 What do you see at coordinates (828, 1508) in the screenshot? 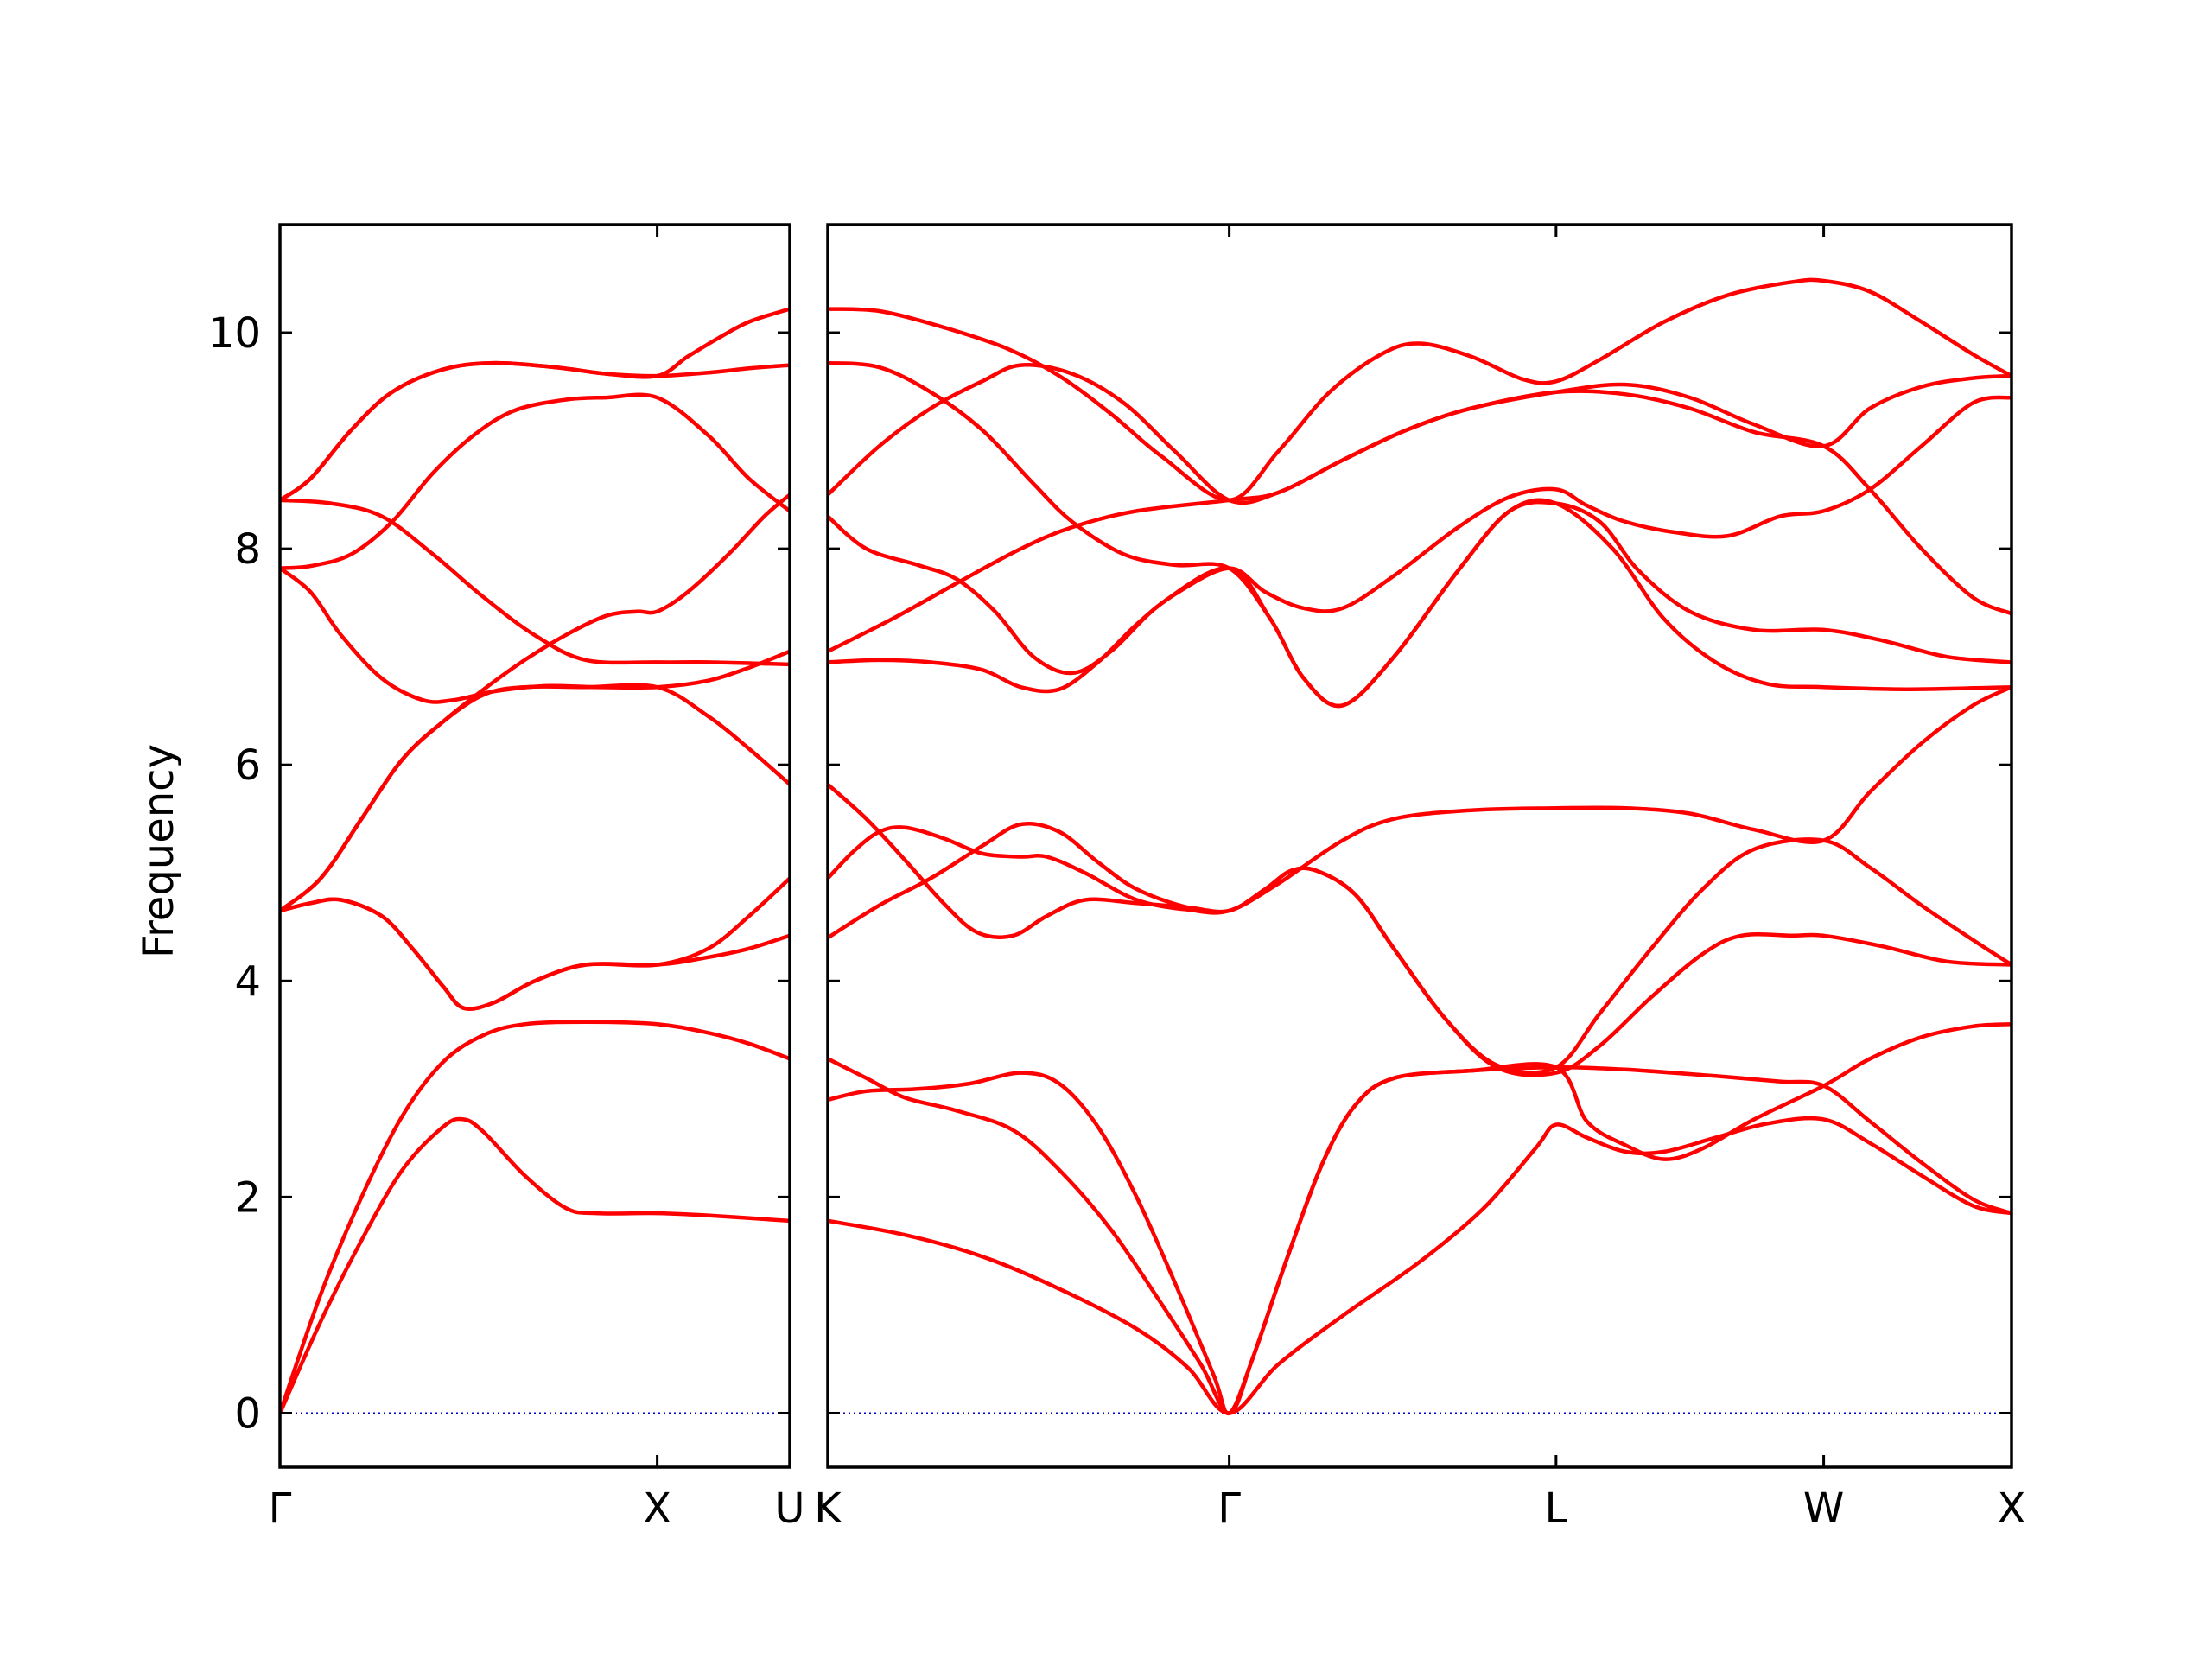
I see `x-tick-label: K` at bounding box center [828, 1508].